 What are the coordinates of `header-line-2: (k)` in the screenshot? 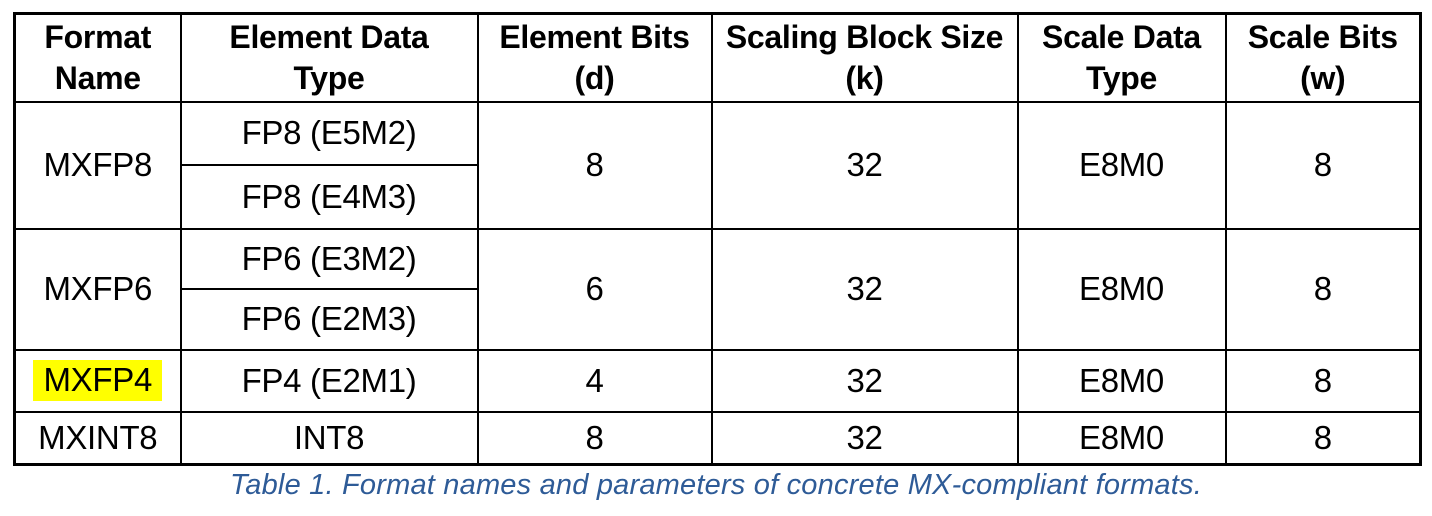 It's located at (864, 77).